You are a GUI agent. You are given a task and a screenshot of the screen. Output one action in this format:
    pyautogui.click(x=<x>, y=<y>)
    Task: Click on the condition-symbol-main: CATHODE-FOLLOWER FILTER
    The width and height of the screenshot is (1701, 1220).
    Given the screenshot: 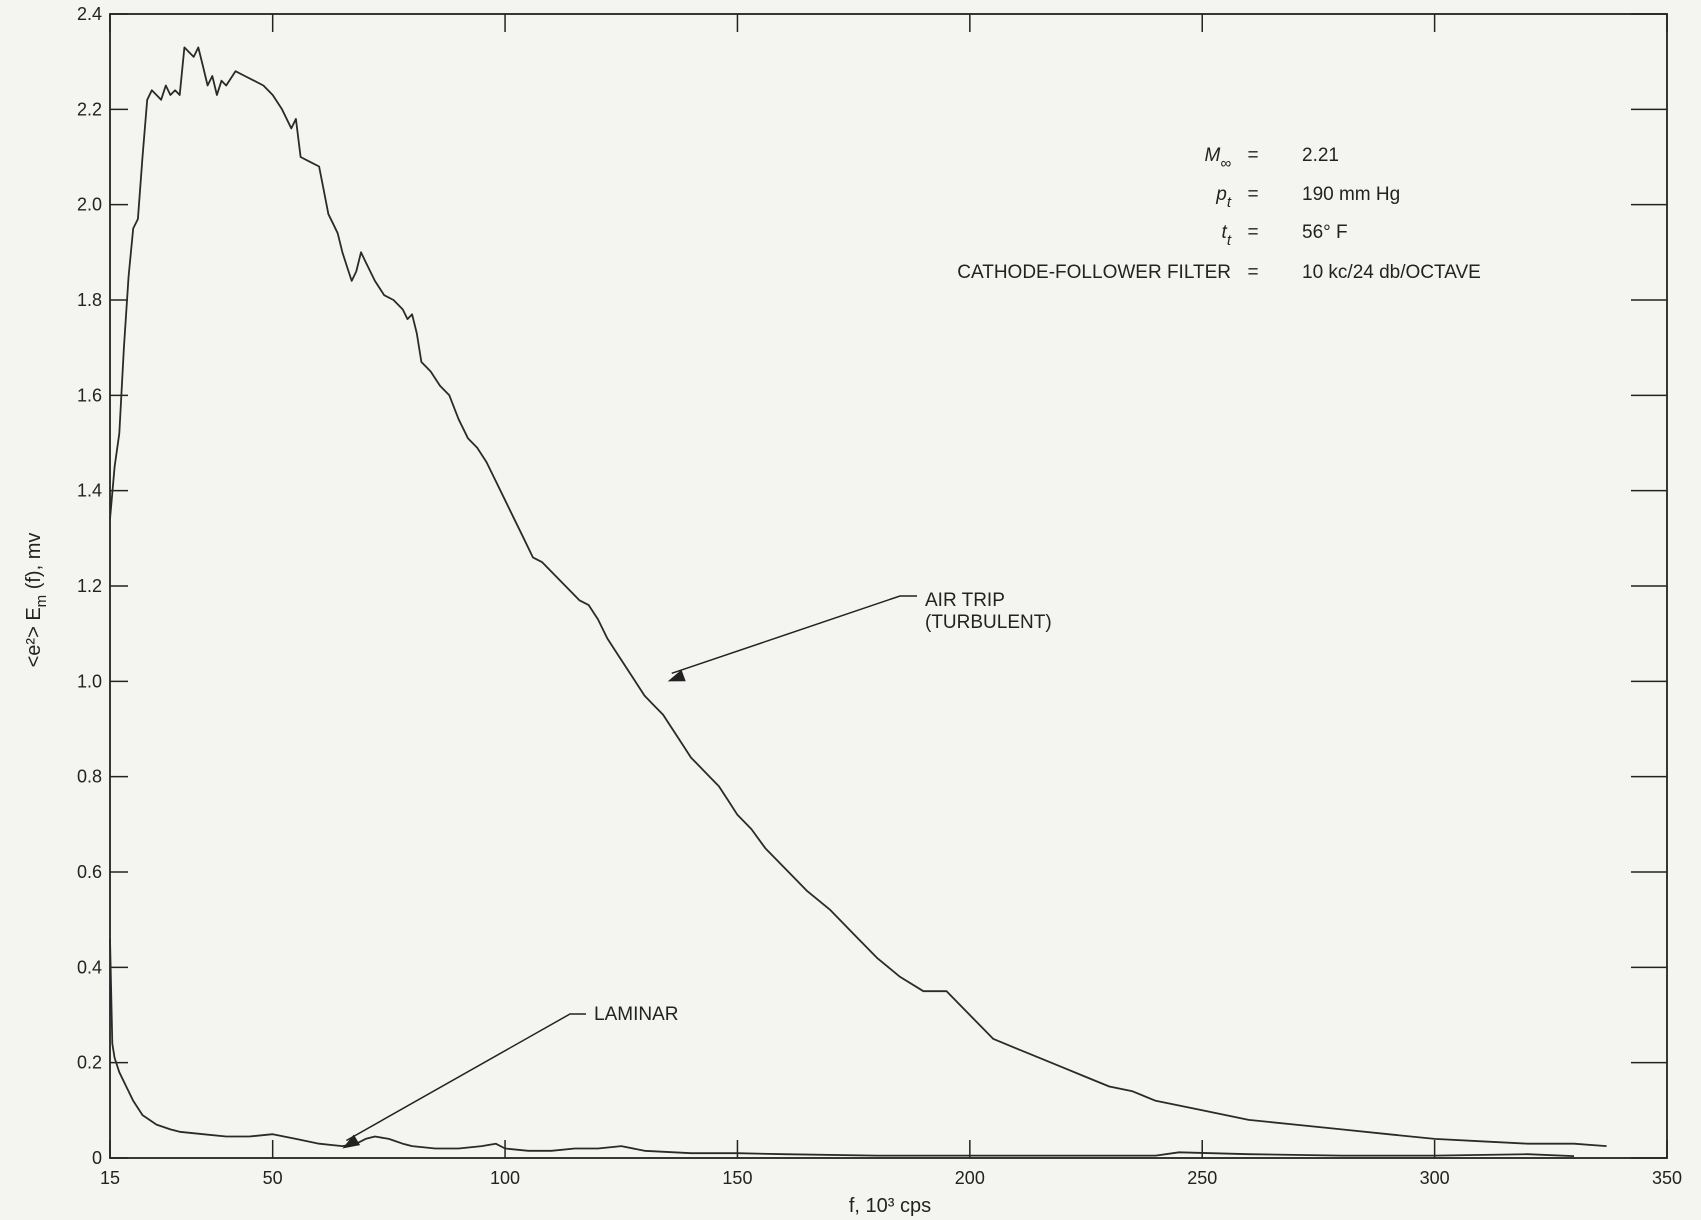 What is the action you would take?
    pyautogui.click(x=1094, y=272)
    